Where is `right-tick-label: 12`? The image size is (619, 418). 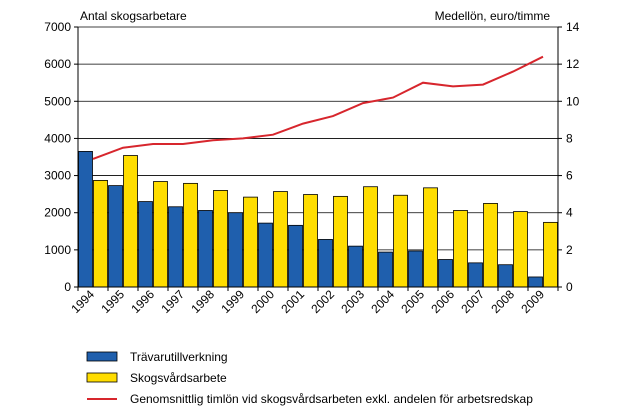 right-tick-label: 12 is located at coordinates (573, 64).